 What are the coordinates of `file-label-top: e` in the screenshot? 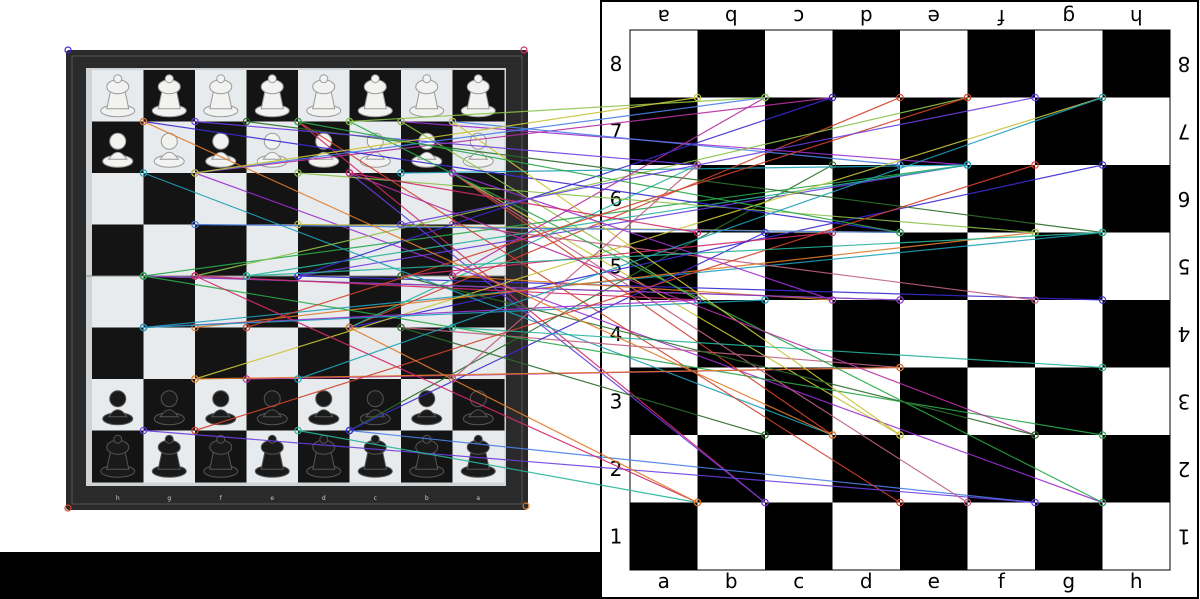 It's located at (934, 17).